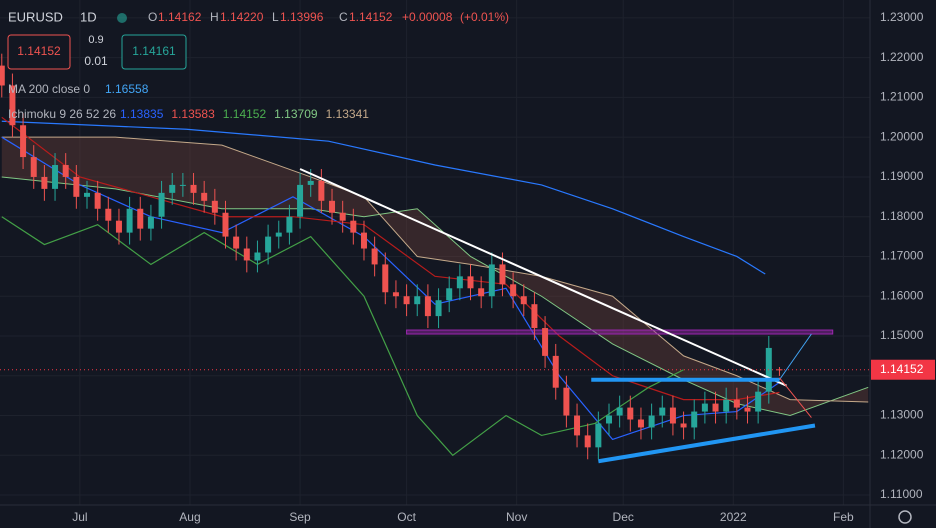 The image size is (936, 528). What do you see at coordinates (62, 114) in the screenshot?
I see `ichimoku-legend-label: Ichimoku 9 26 52 26` at bounding box center [62, 114].